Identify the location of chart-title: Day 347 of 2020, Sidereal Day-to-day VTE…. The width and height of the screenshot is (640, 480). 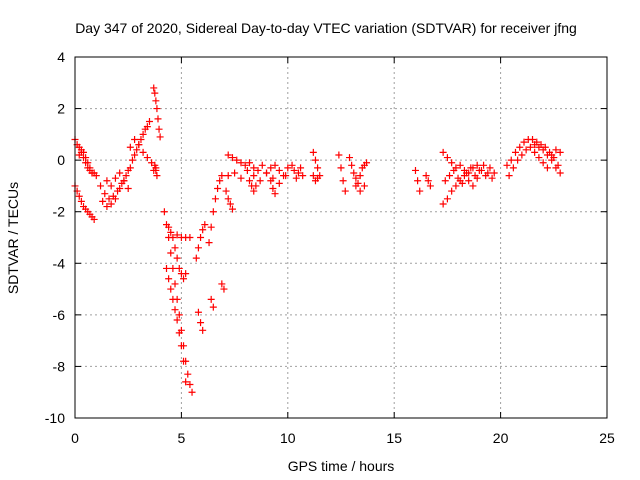
(326, 28).